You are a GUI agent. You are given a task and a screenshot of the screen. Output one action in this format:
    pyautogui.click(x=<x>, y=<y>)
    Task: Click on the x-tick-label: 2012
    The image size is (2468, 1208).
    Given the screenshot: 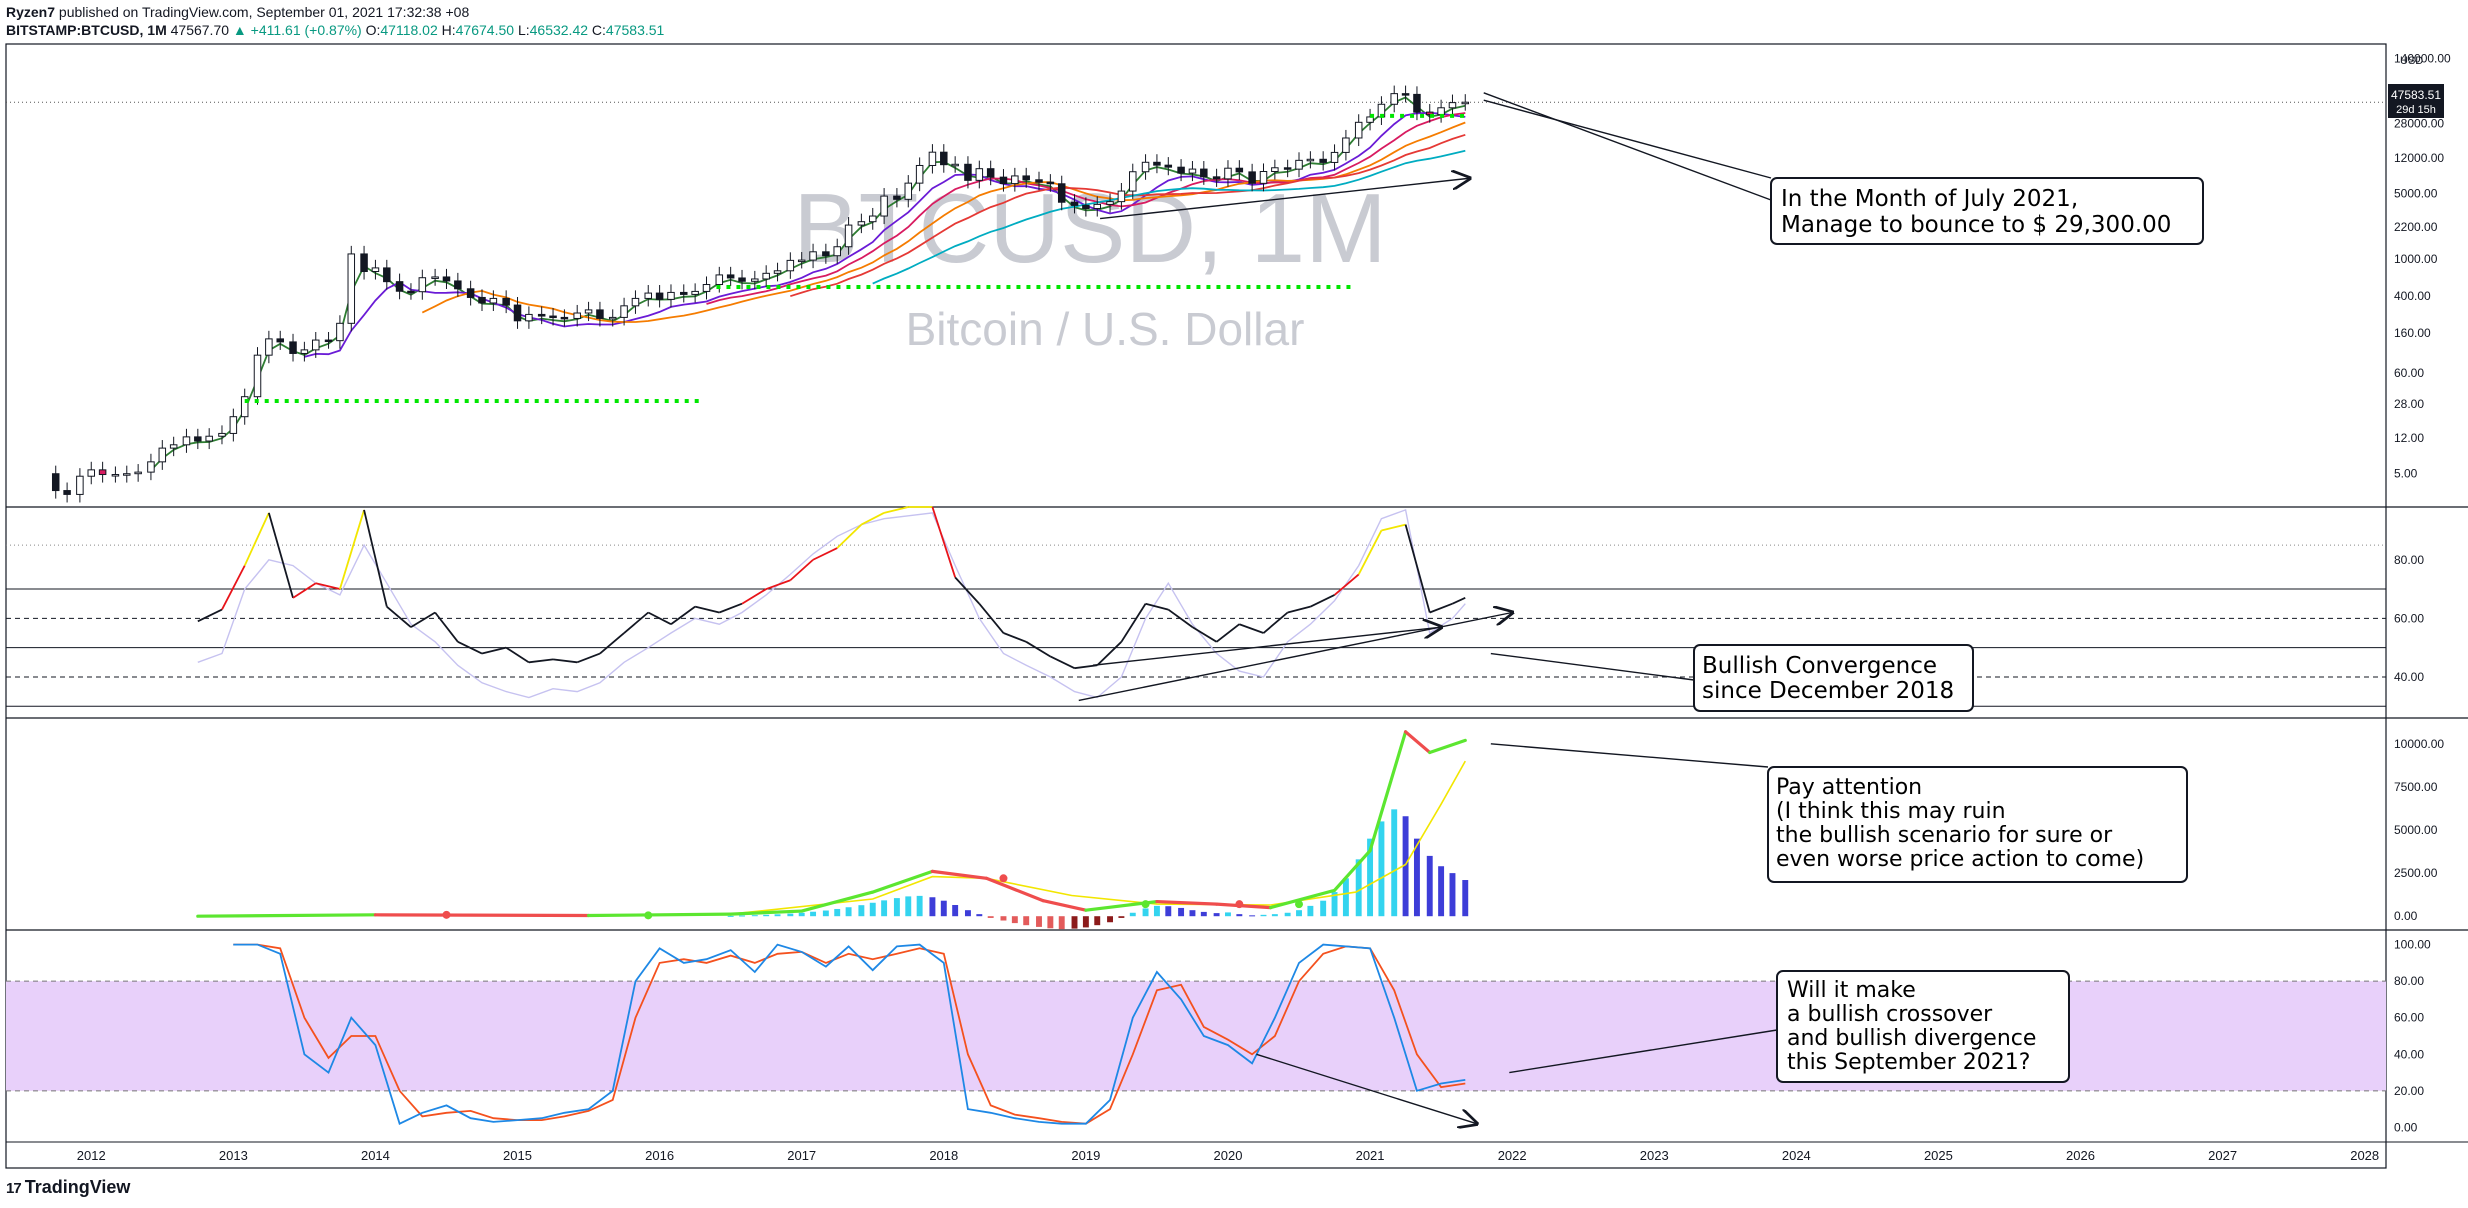 What is the action you would take?
    pyautogui.click(x=91, y=1155)
    